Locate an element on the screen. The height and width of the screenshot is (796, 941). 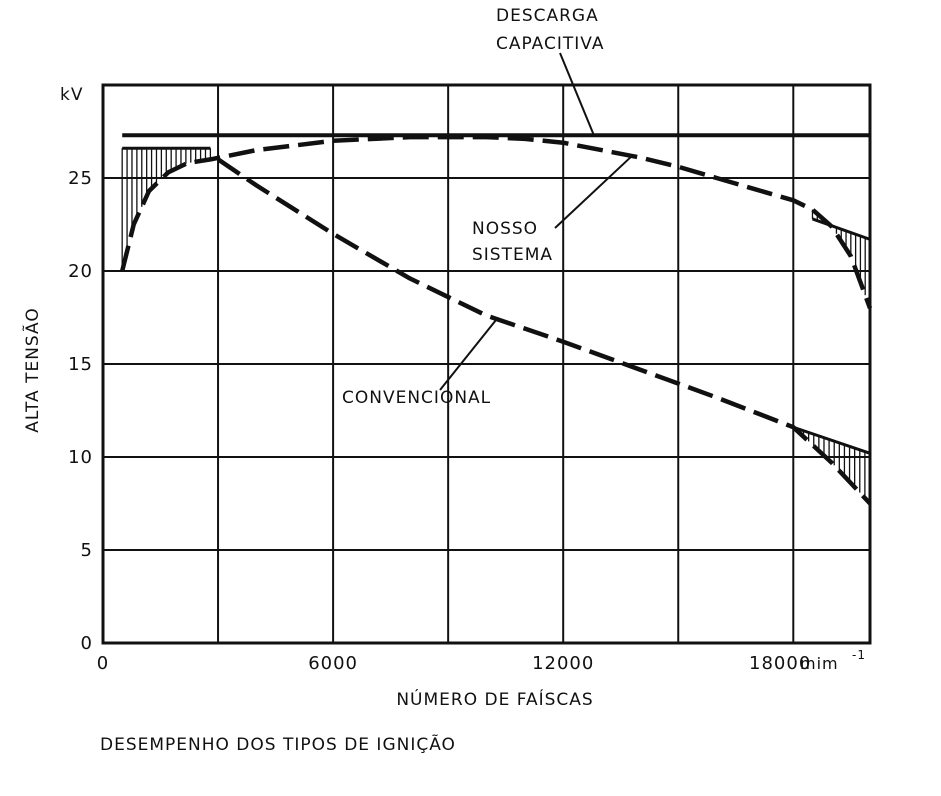
y-axis-title: ALTA TENSÃO is located at coordinates (32, 370).